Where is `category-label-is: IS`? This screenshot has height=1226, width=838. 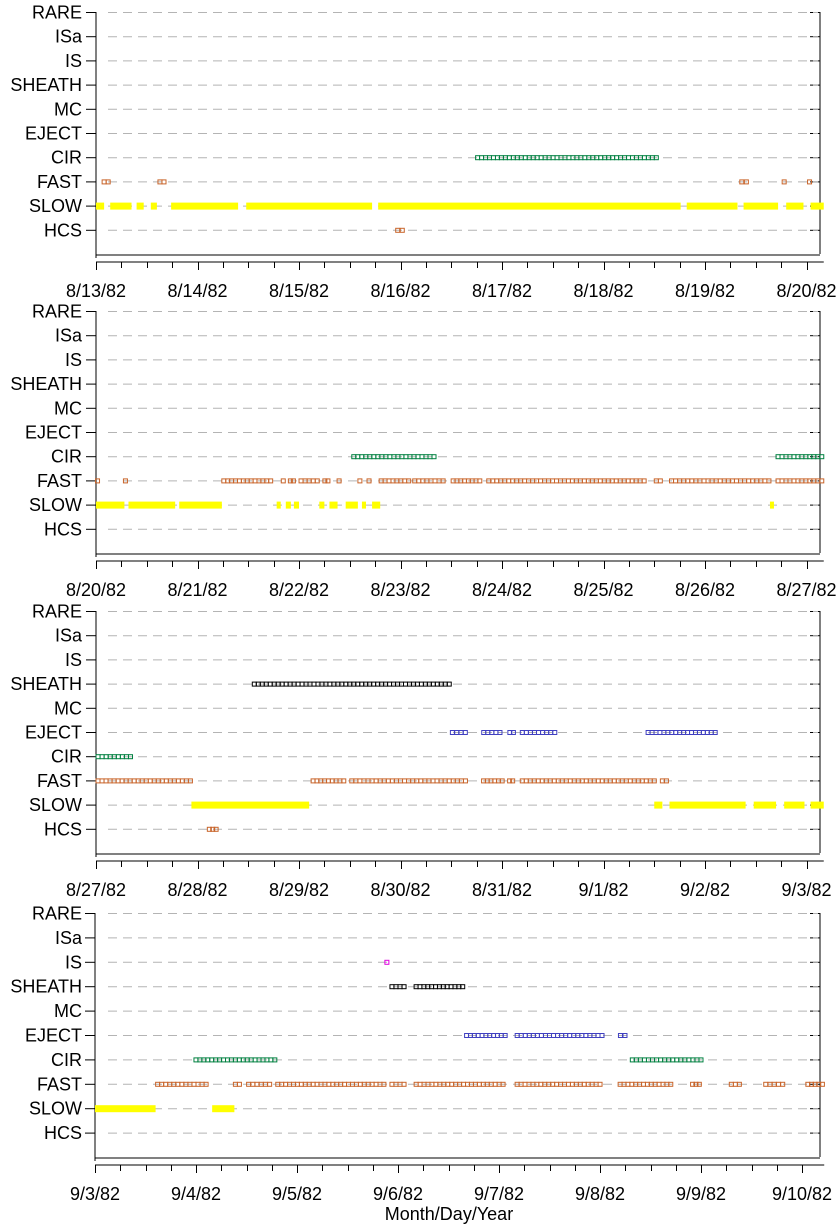
category-label-is: IS is located at coordinates (73, 61).